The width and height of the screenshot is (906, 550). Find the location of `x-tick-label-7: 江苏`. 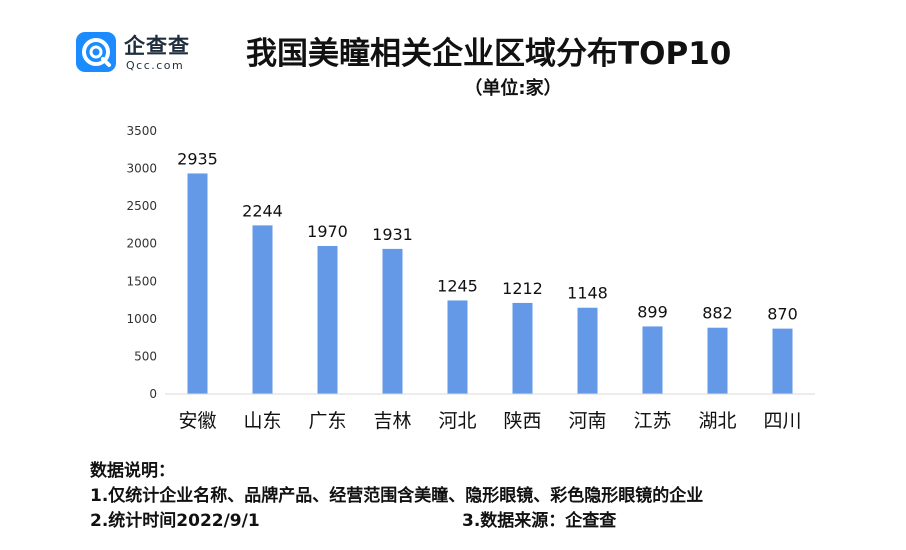

x-tick-label-7: 江苏 is located at coordinates (652, 421).